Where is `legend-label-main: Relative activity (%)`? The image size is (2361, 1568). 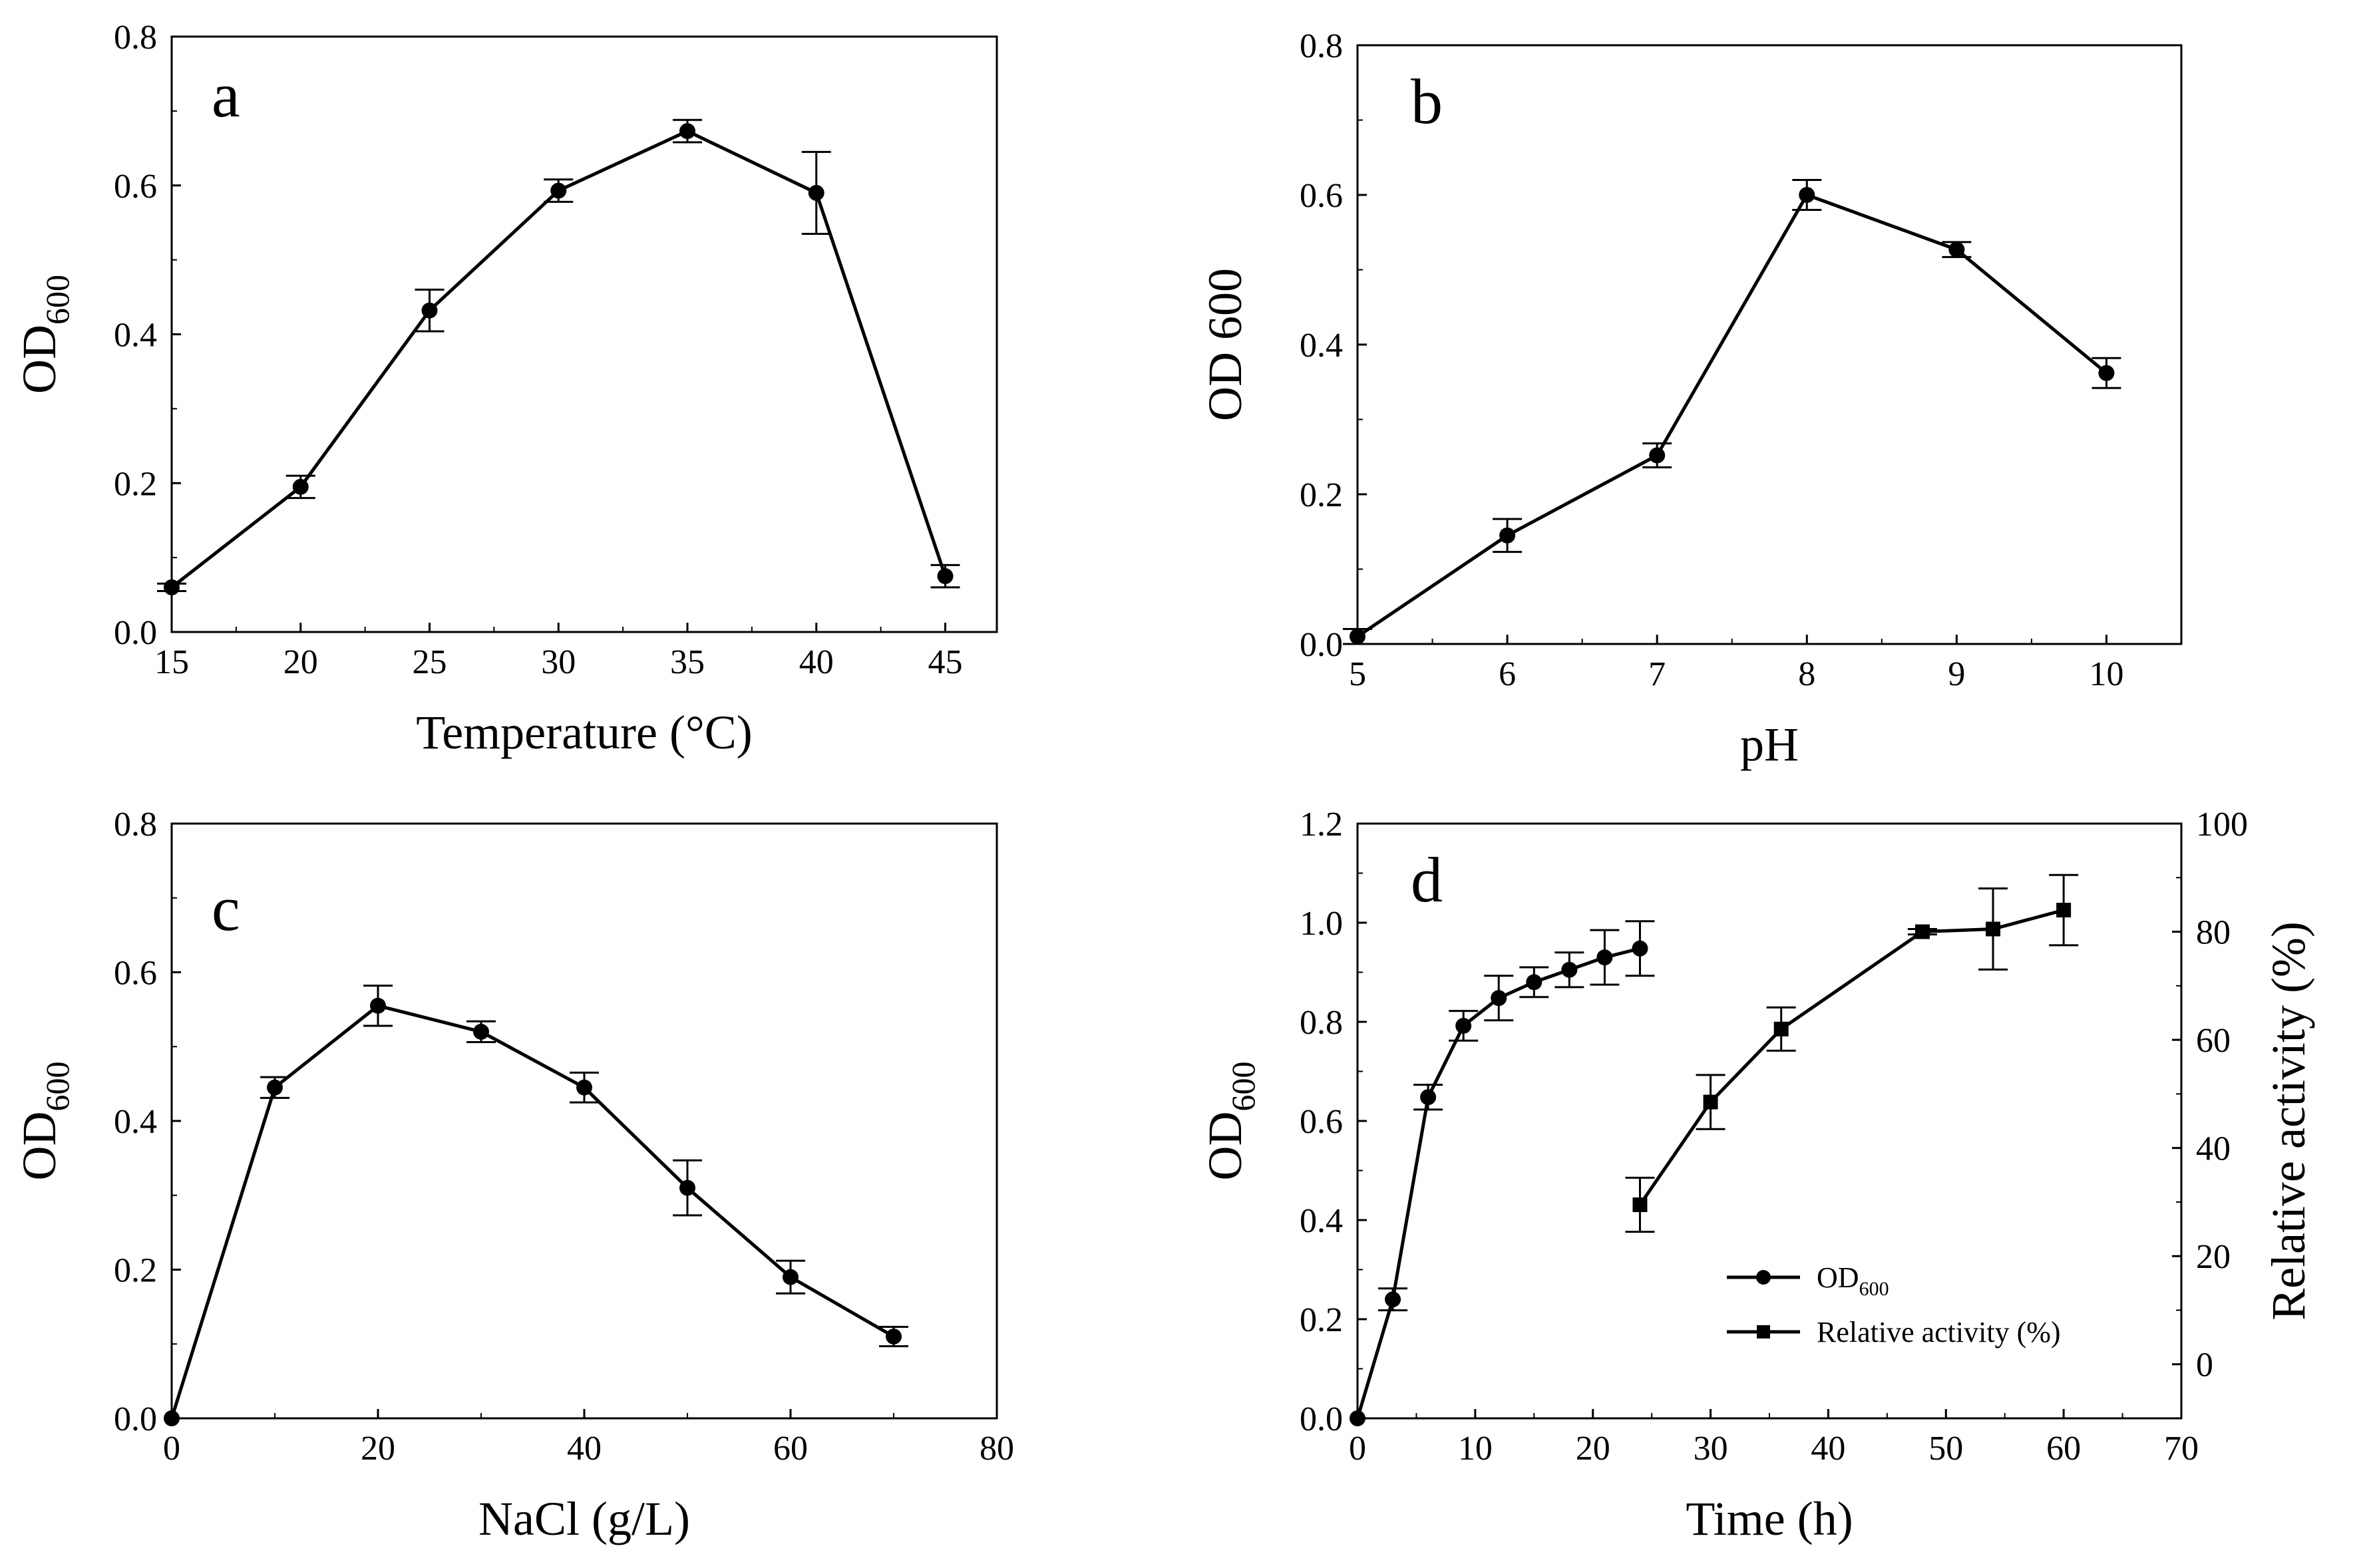
legend-label-main: Relative activity (%) is located at coordinates (1939, 1332).